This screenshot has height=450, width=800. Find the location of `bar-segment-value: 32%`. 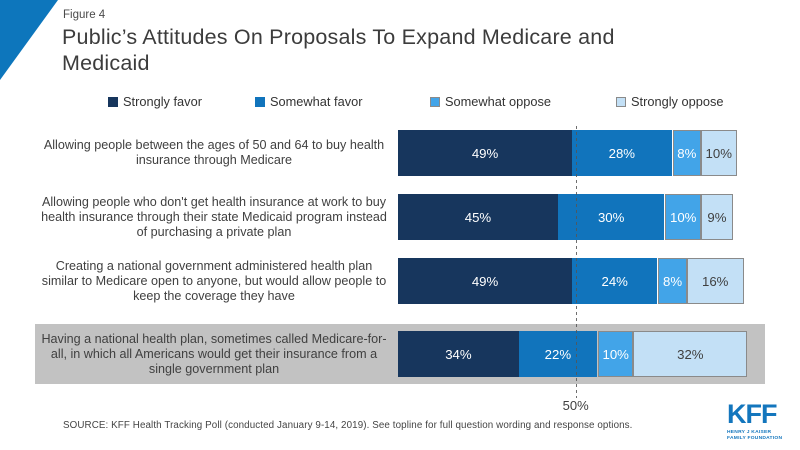

bar-segment-value: 32% is located at coordinates (690, 354).